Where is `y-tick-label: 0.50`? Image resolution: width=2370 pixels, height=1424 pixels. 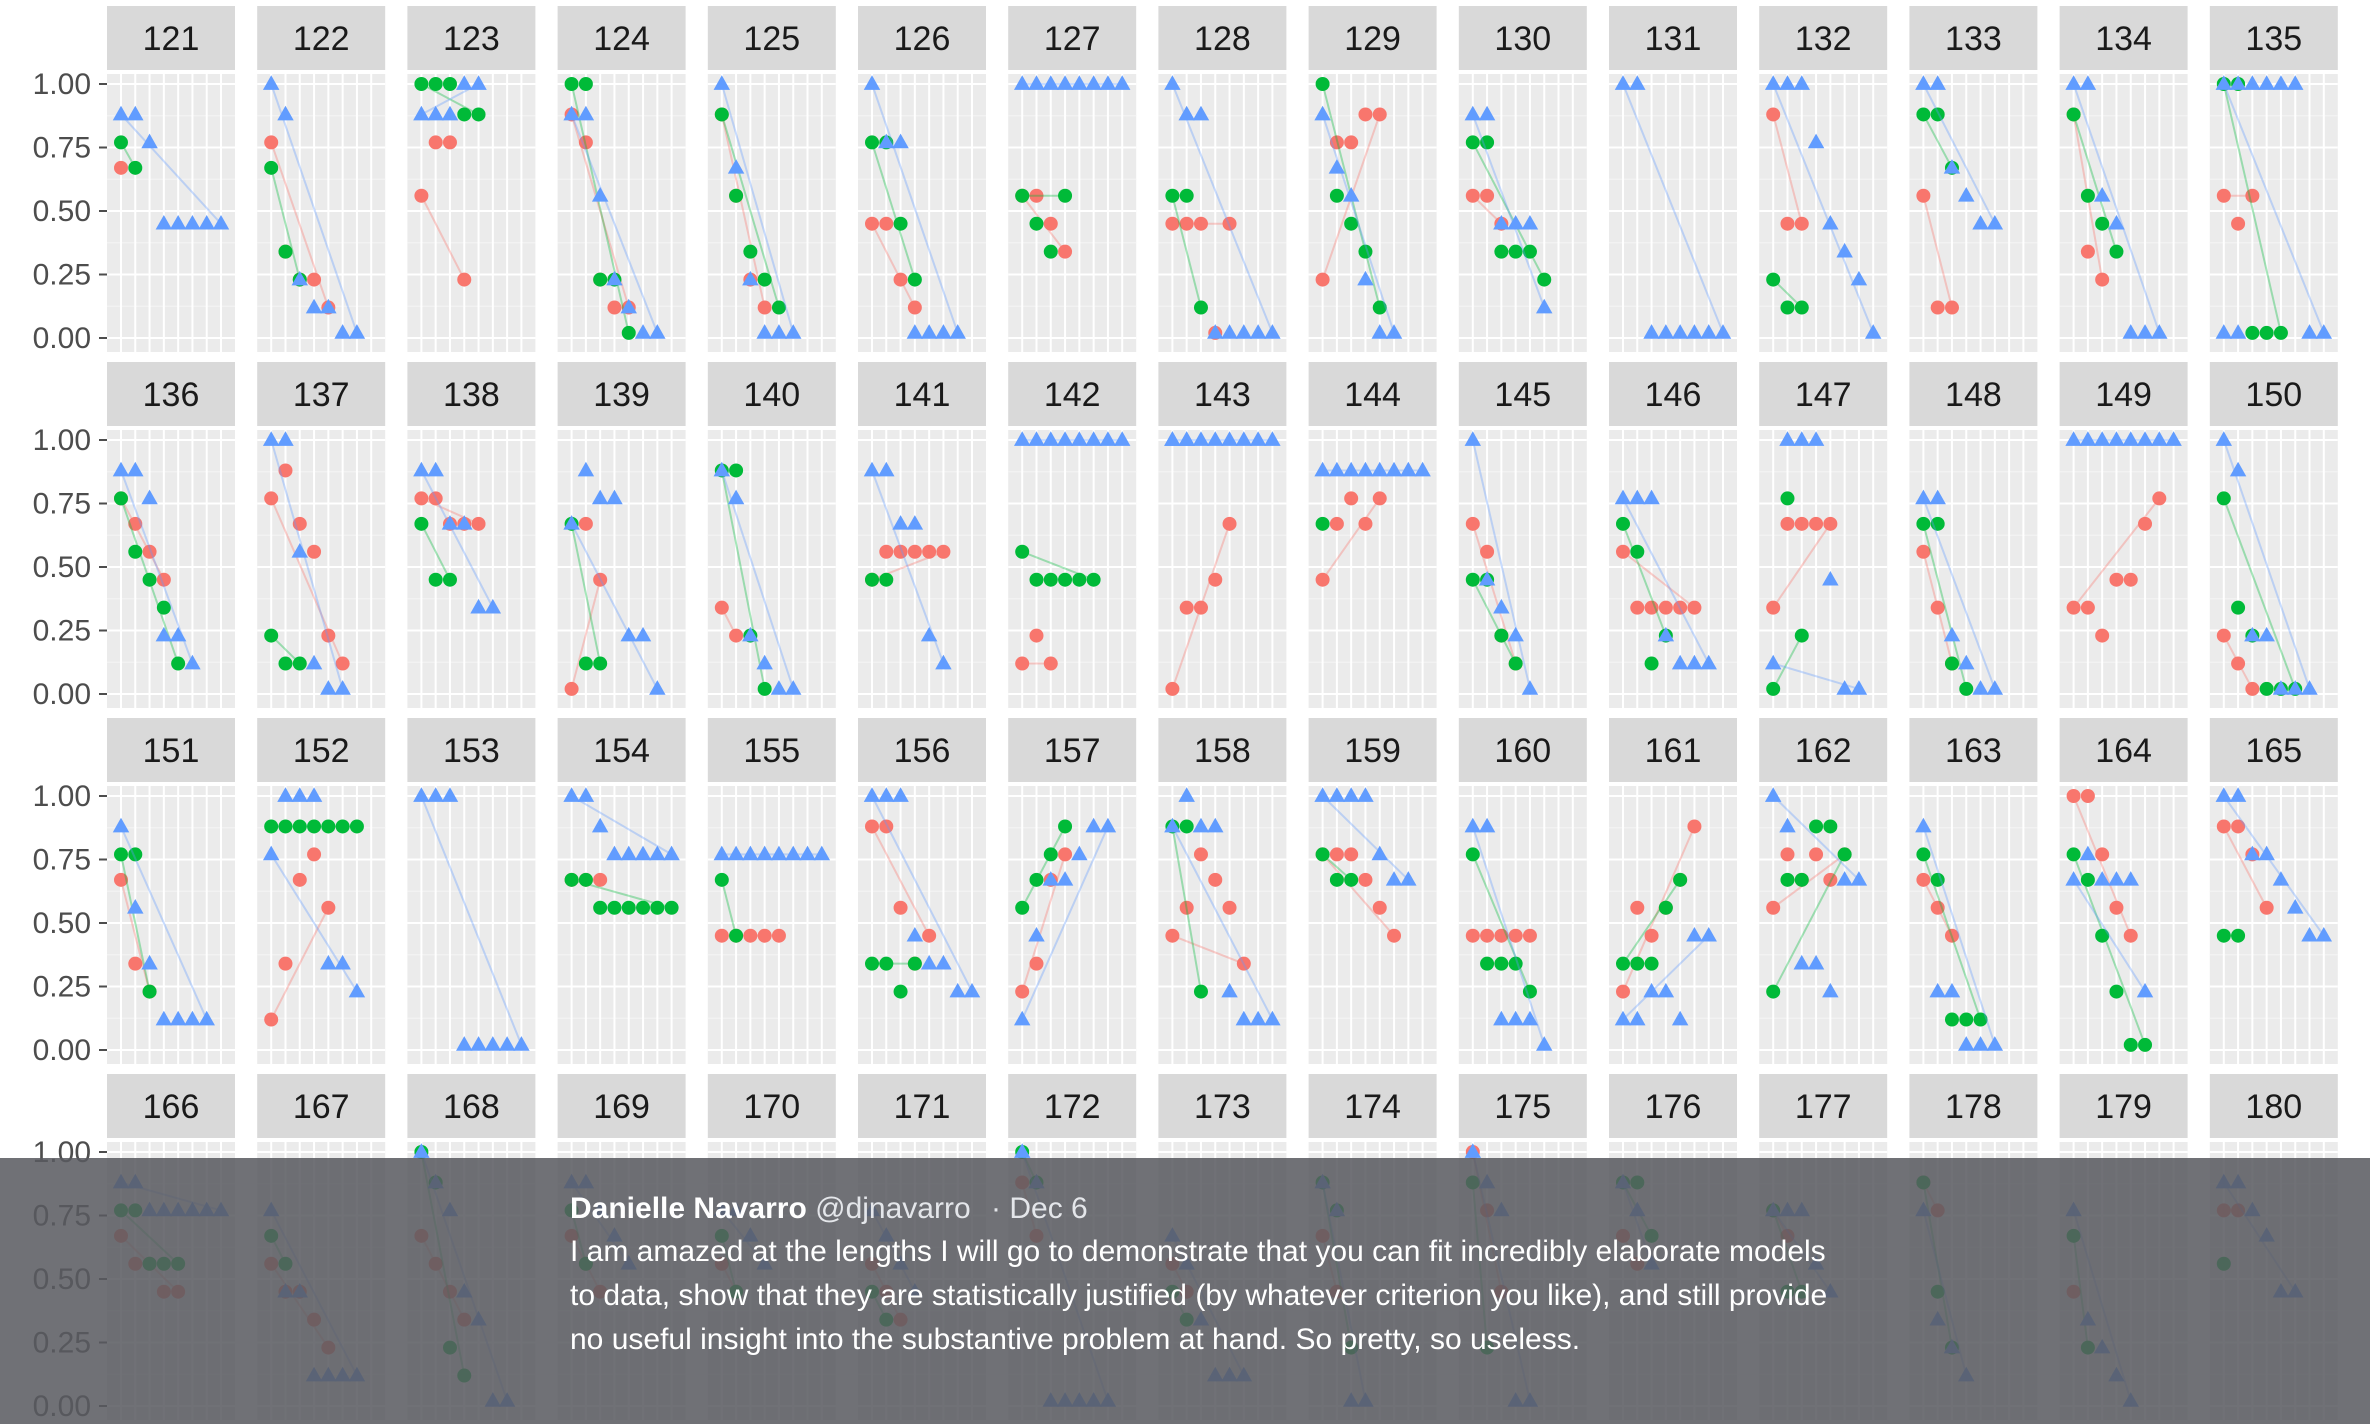
y-tick-label: 0.50 is located at coordinates (62, 211).